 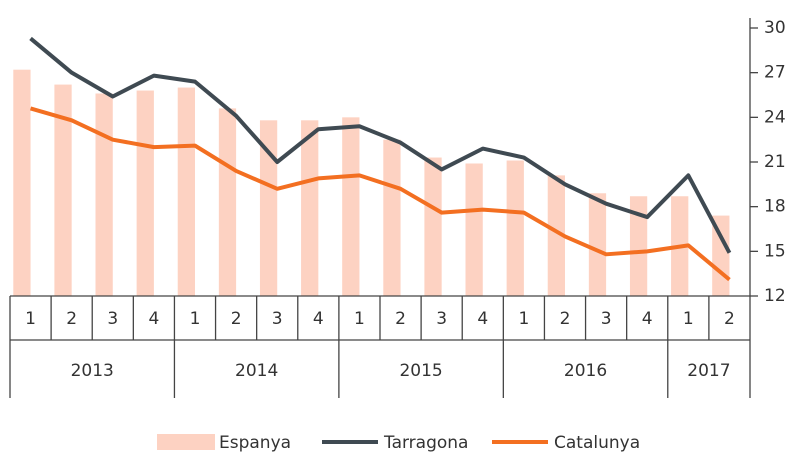 I want to click on x-group-label: 2016, so click(x=585, y=371).